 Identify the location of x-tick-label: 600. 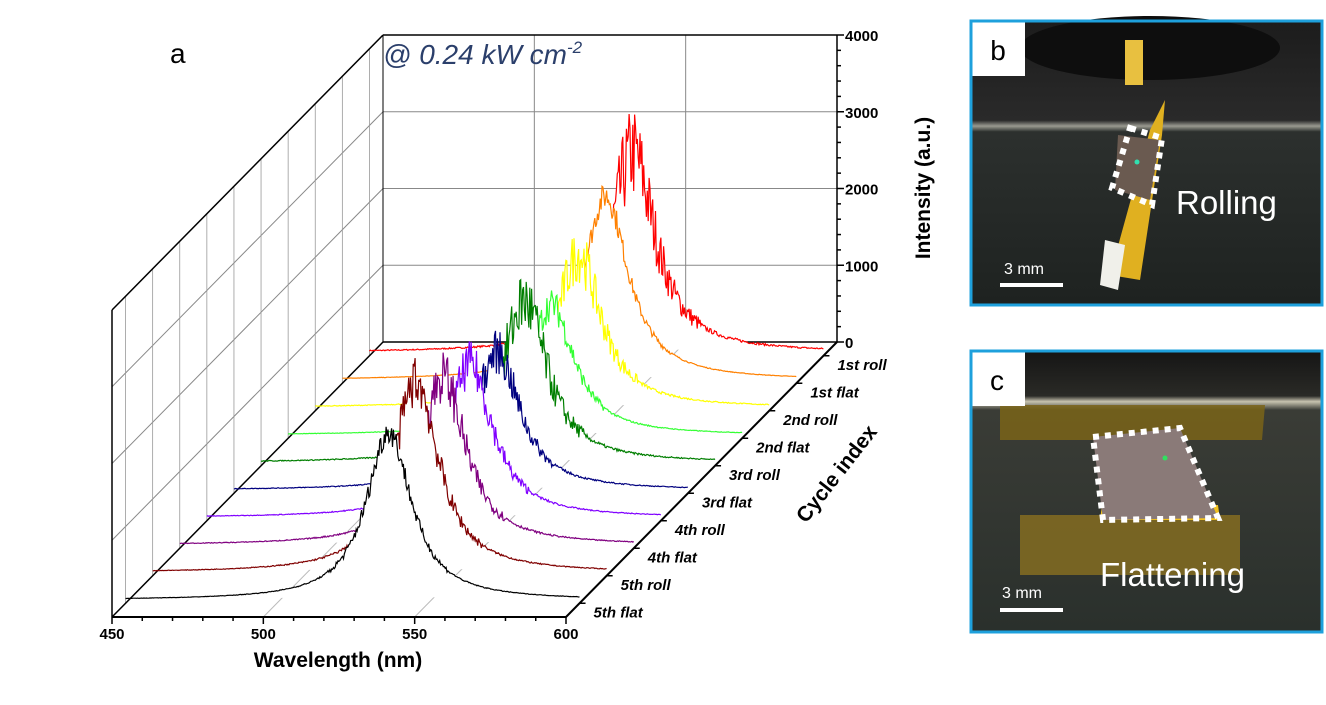
(565, 634).